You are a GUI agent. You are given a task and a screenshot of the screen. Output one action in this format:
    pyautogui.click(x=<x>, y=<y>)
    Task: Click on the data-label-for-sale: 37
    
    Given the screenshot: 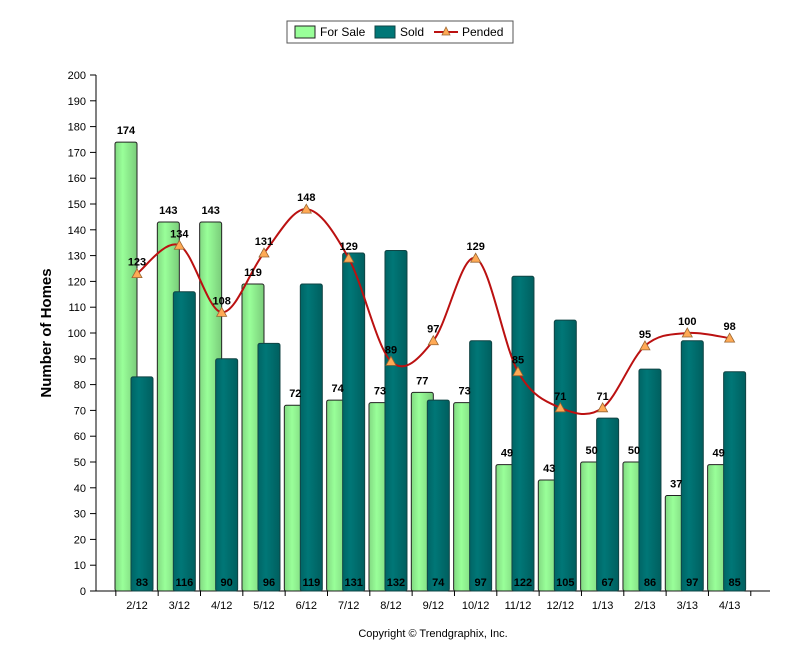 What is the action you would take?
    pyautogui.click(x=676, y=485)
    